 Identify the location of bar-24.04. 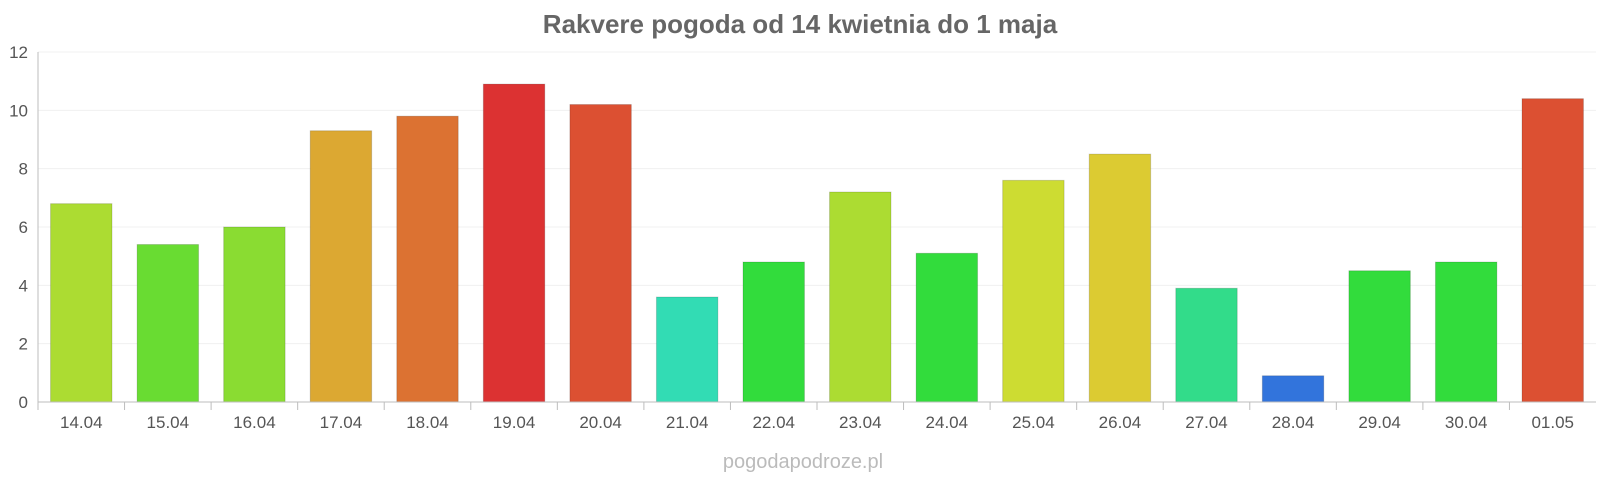
(947, 327).